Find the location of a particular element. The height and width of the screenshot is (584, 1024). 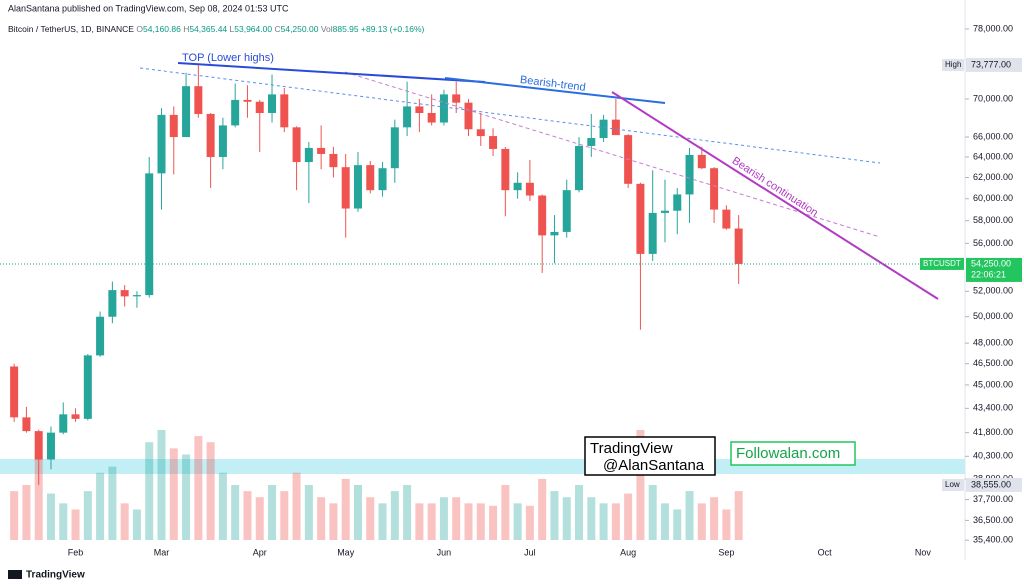

symbol-label: BTCUSDT is located at coordinates (942, 263).